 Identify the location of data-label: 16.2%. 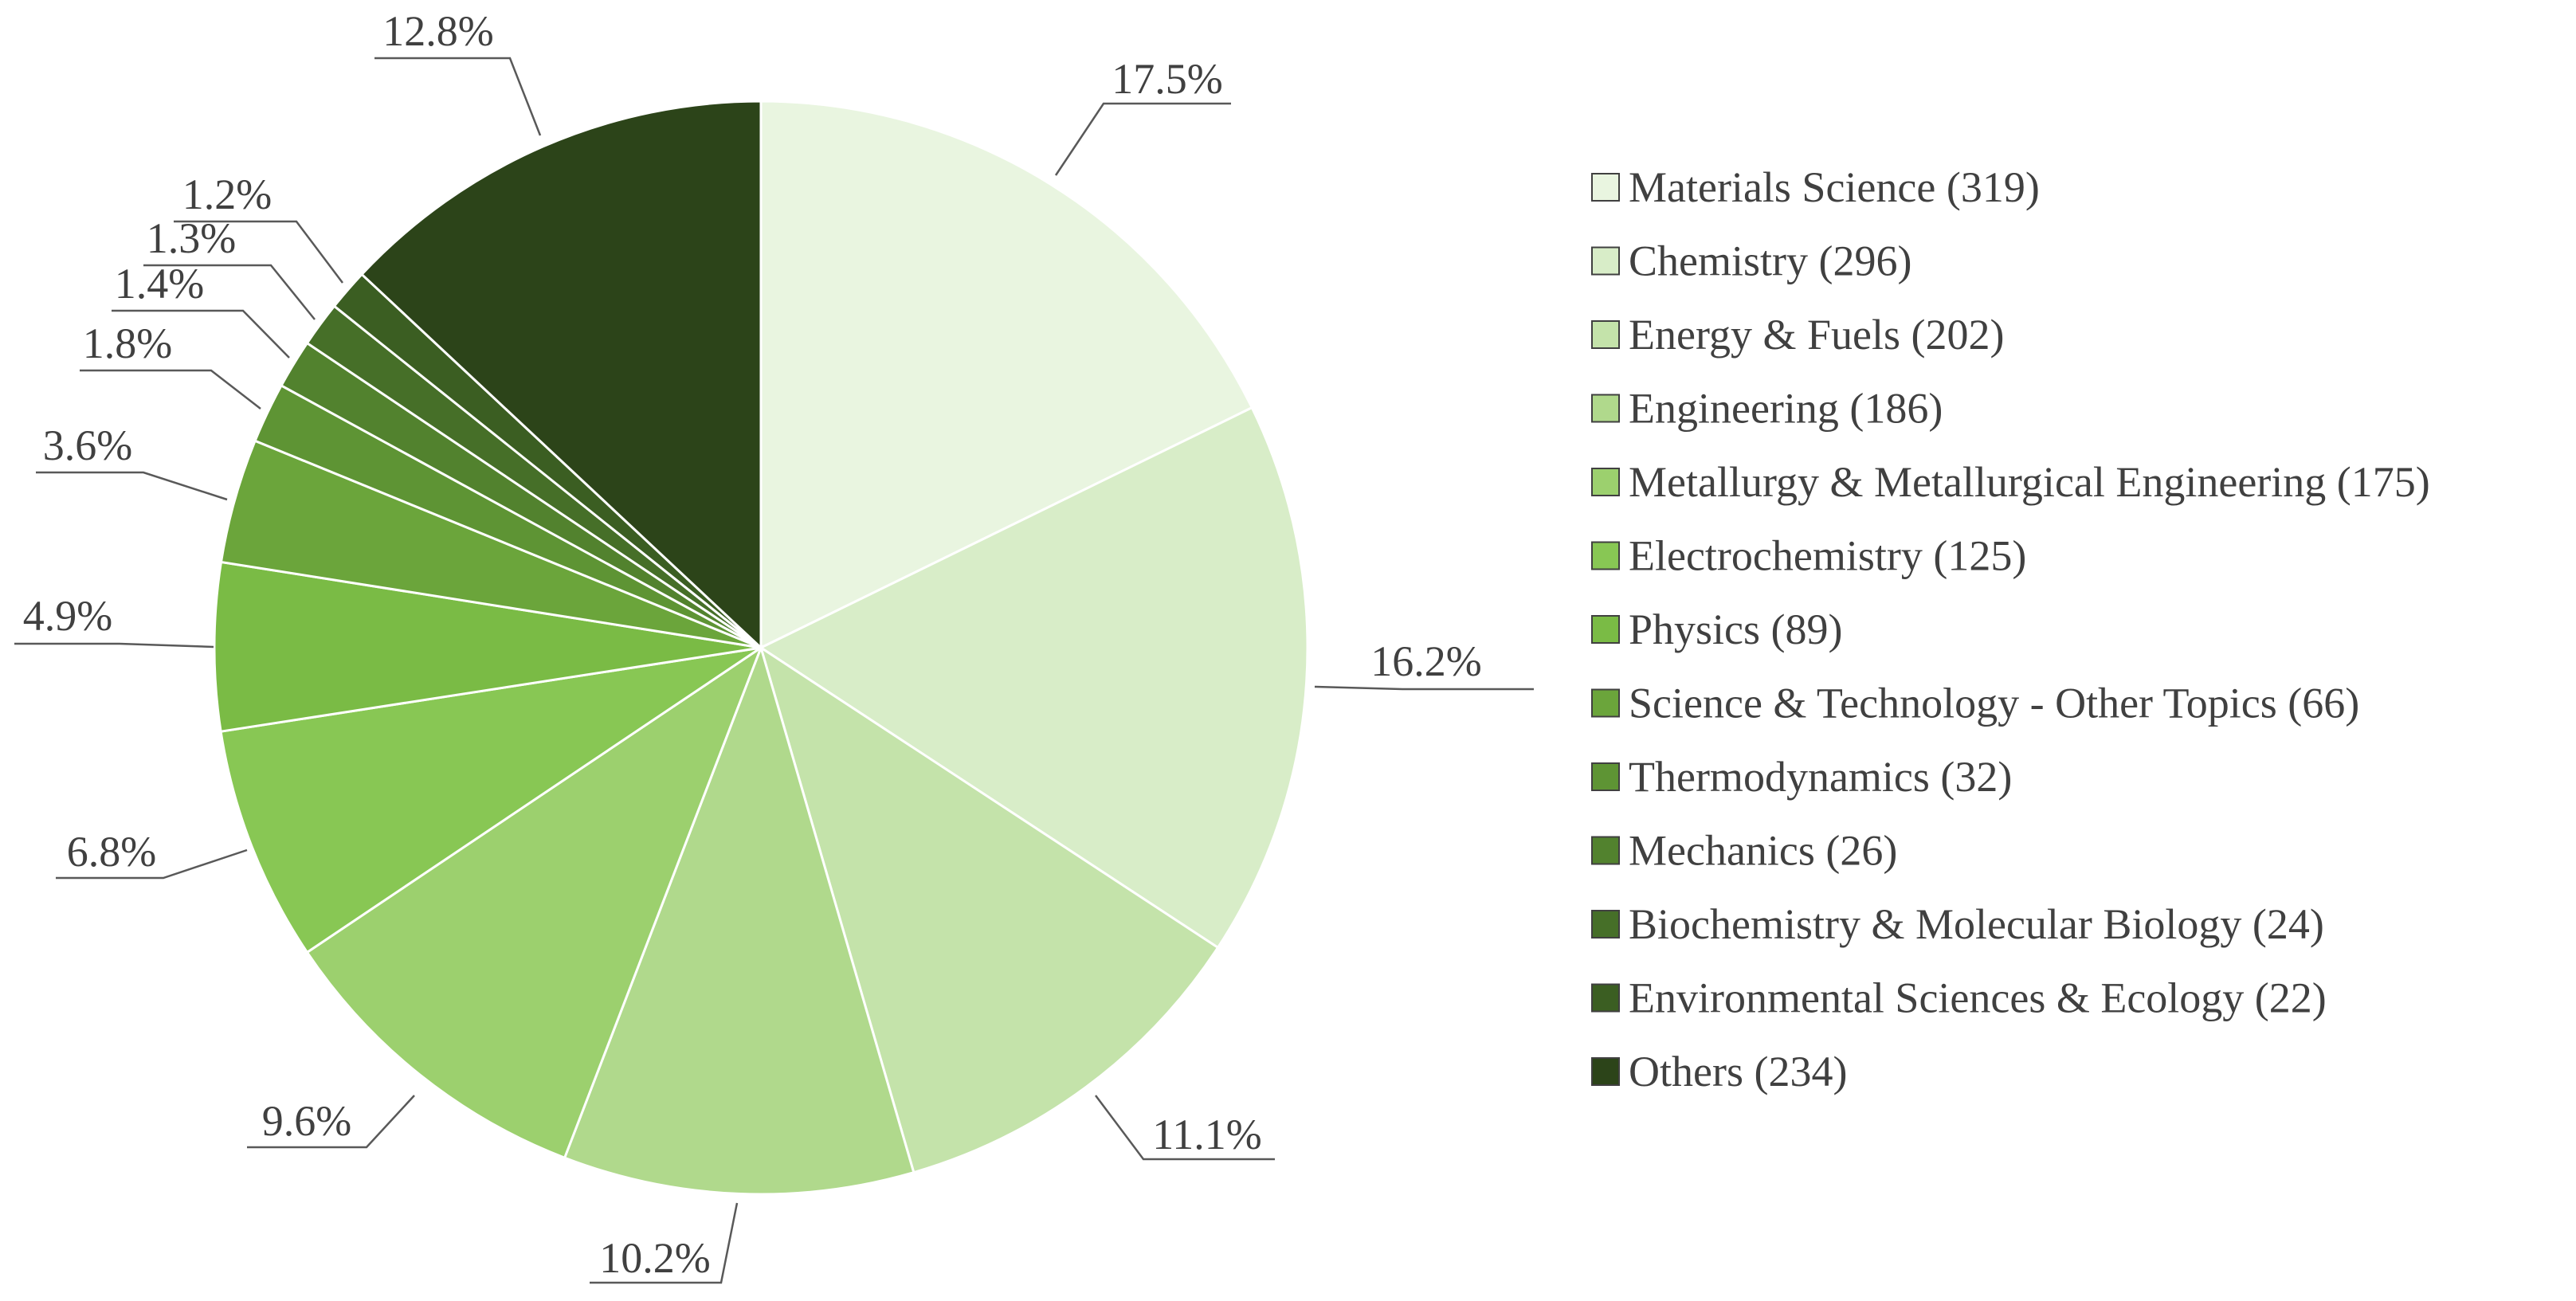
(1425, 661).